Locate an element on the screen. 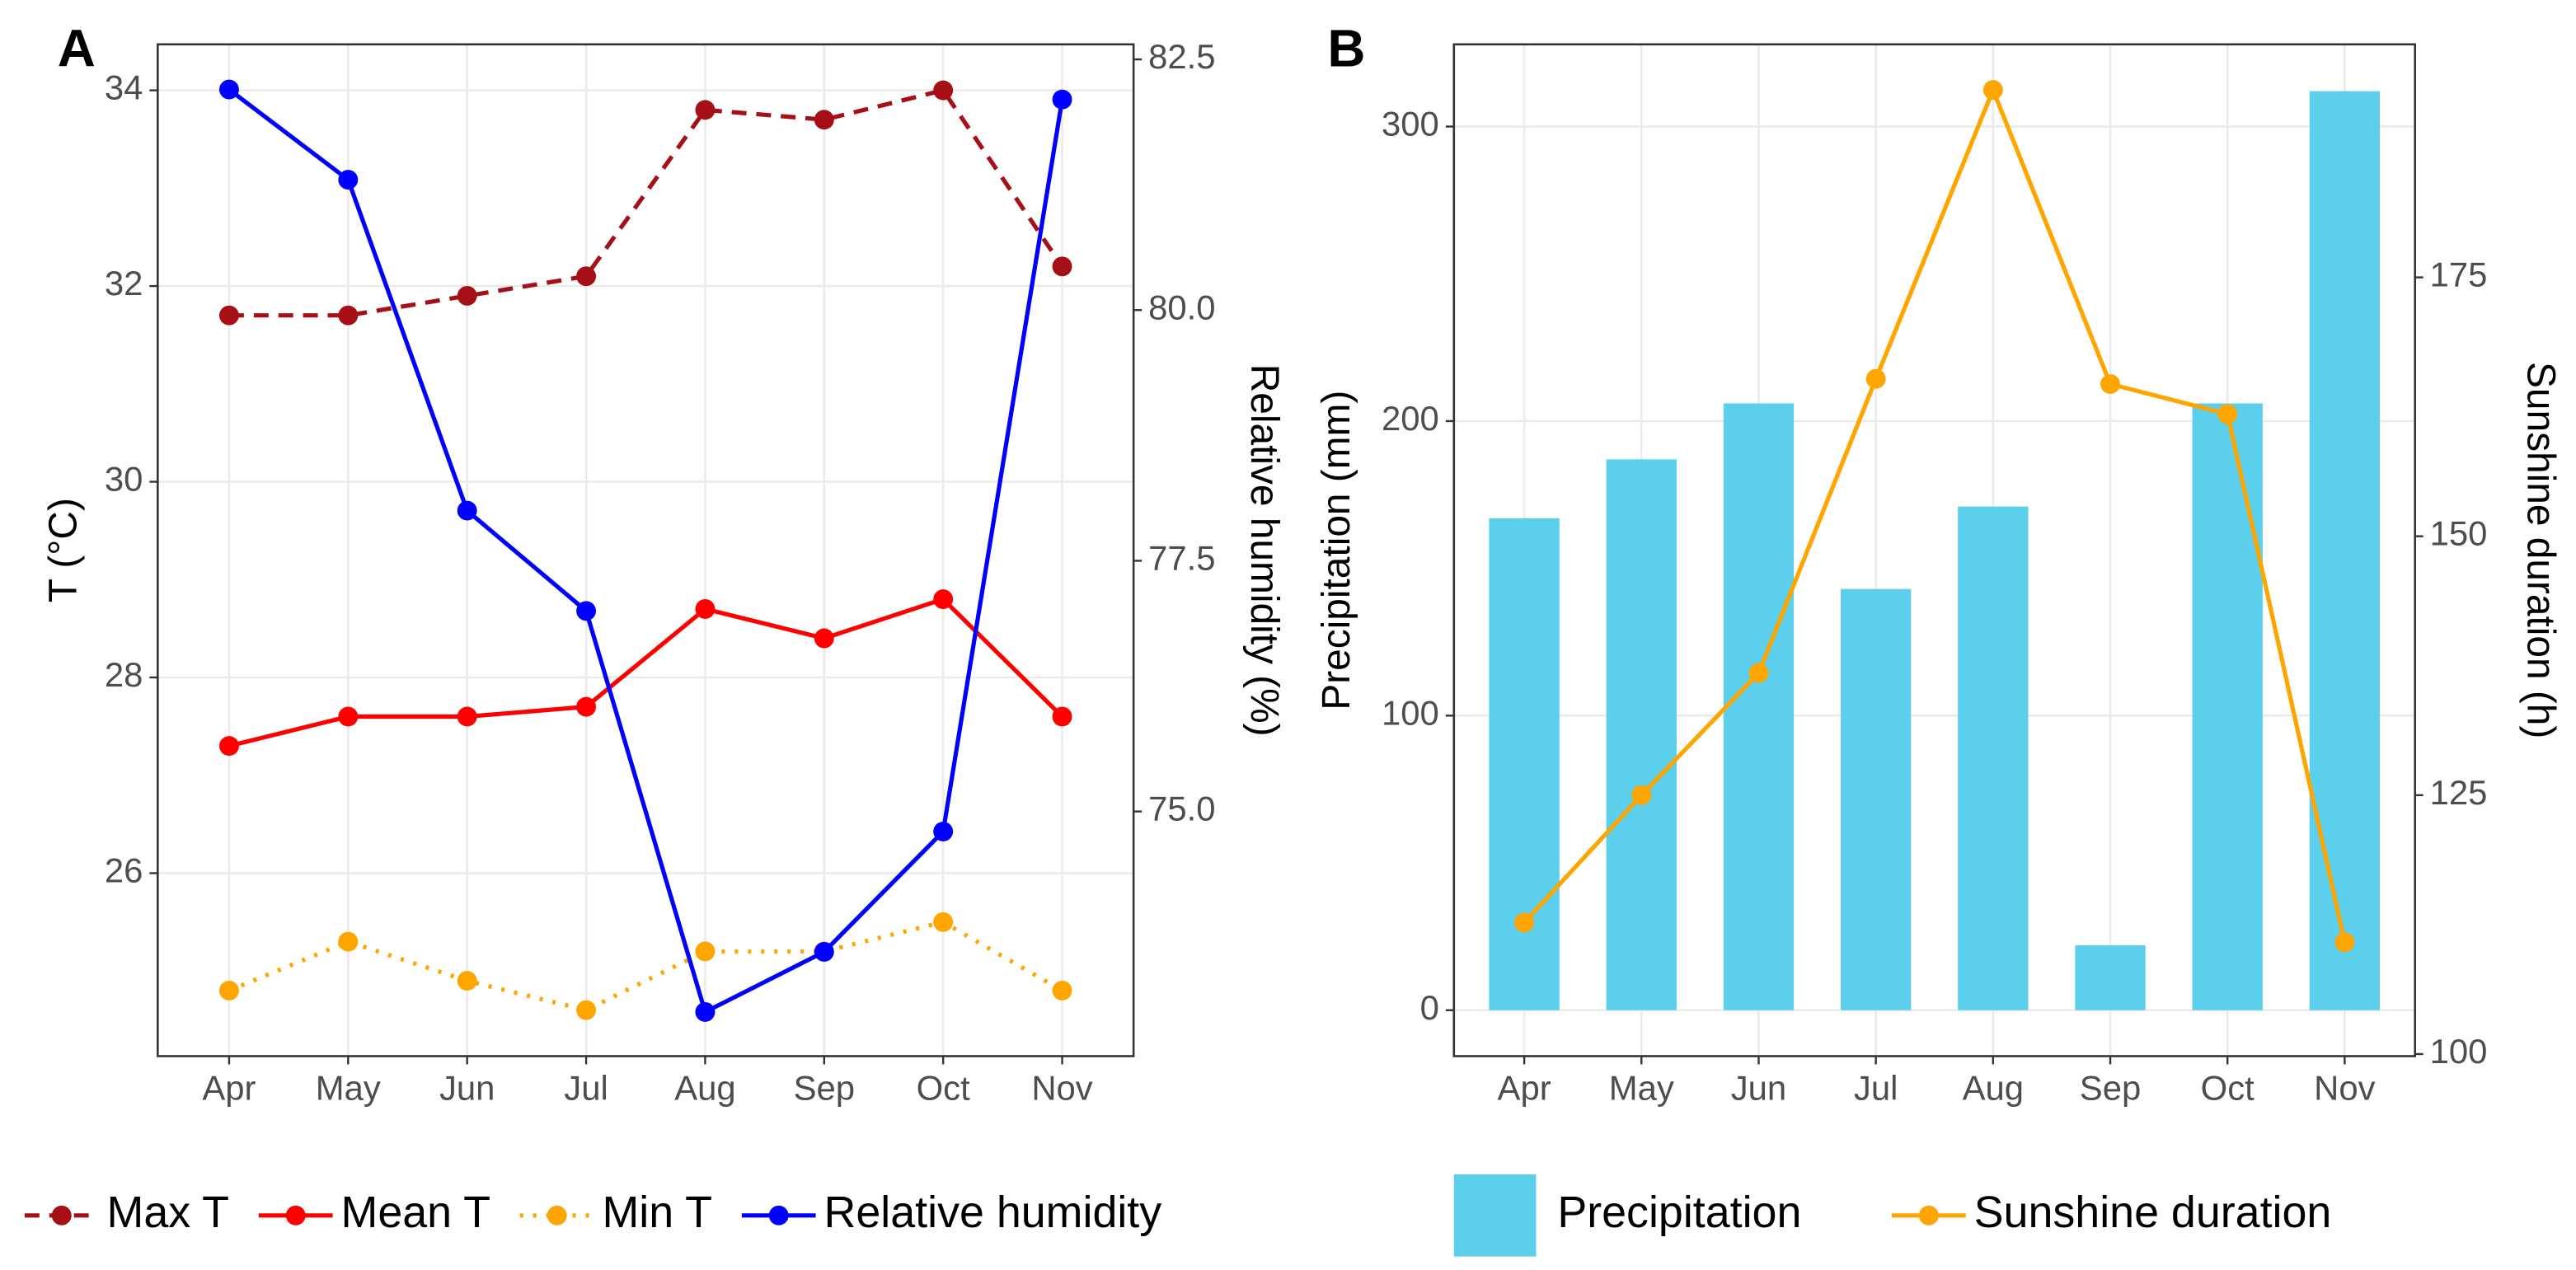 This screenshot has width=2576, height=1270. y-tick-label: 34 is located at coordinates (124, 87).